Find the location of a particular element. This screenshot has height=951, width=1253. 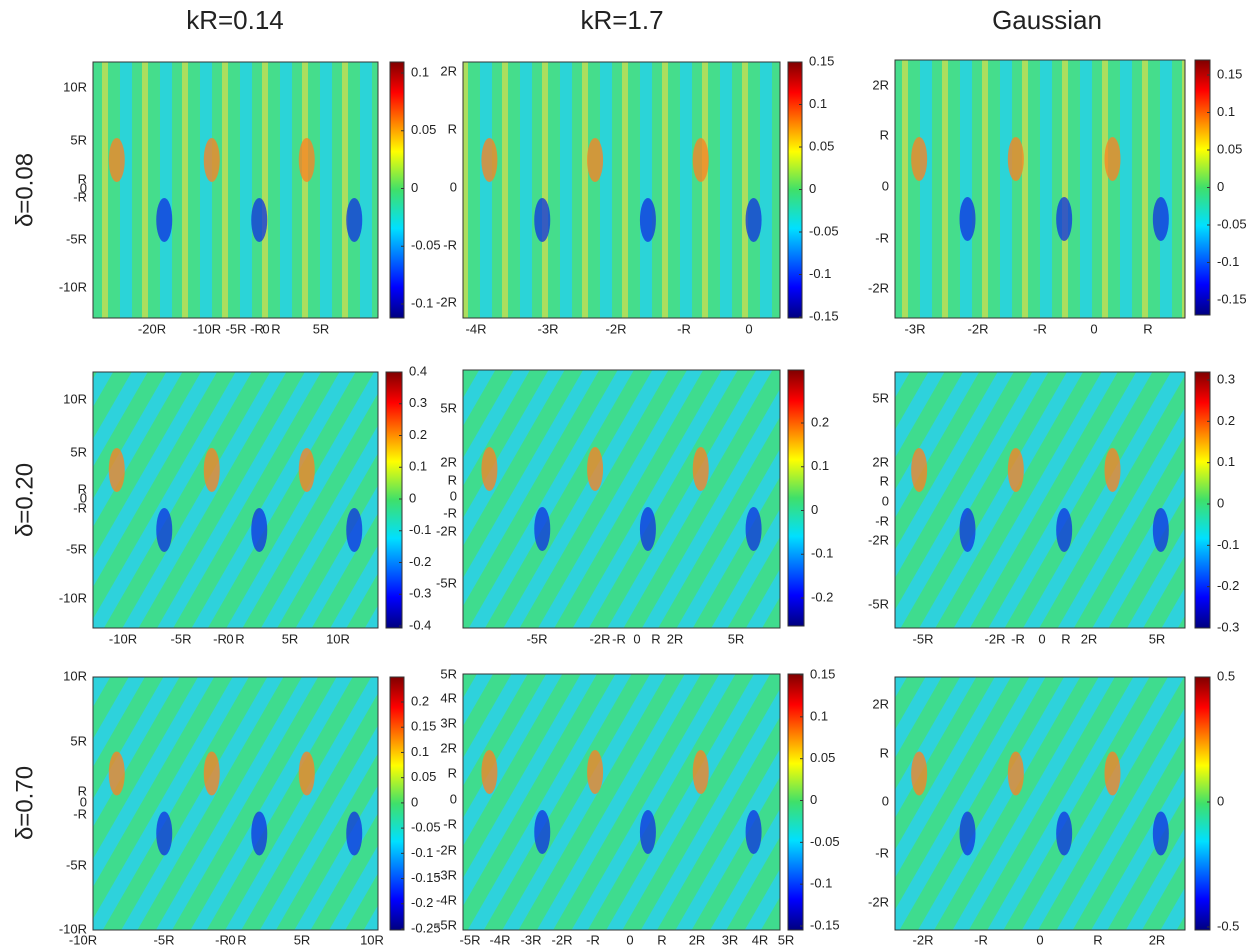

row-label: δ=0.08 is located at coordinates (24, 190).